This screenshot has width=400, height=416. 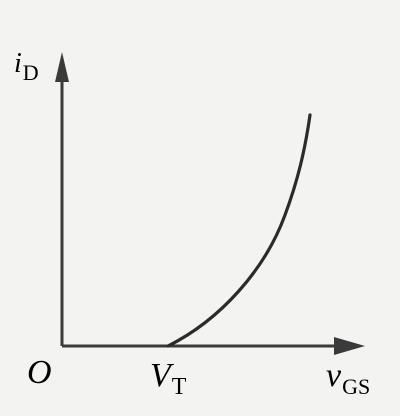 I want to click on origin-label: O, so click(x=39, y=372).